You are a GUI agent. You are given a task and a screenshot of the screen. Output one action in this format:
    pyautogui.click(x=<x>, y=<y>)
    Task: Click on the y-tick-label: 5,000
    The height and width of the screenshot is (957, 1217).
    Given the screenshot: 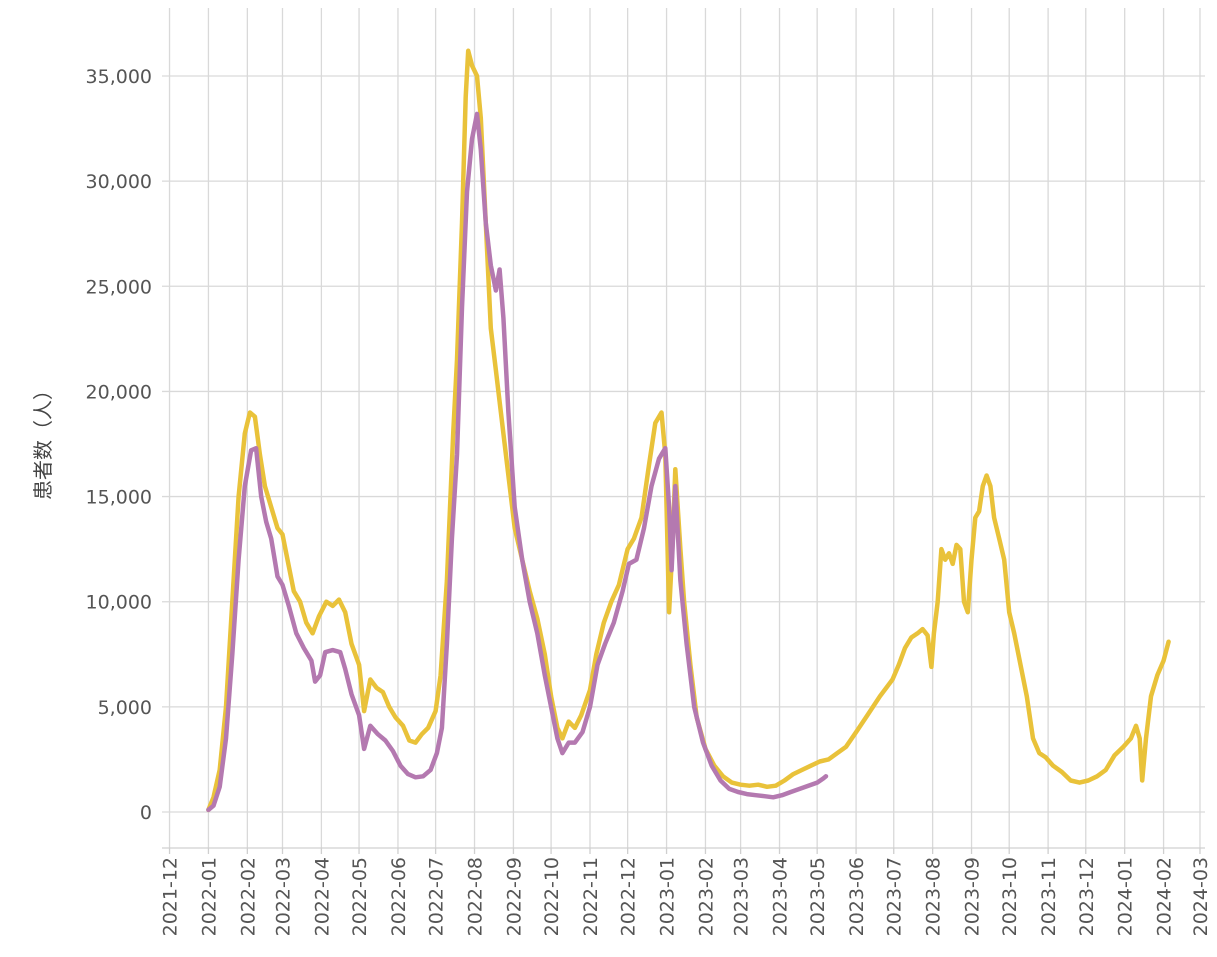 What is the action you would take?
    pyautogui.click(x=125, y=708)
    